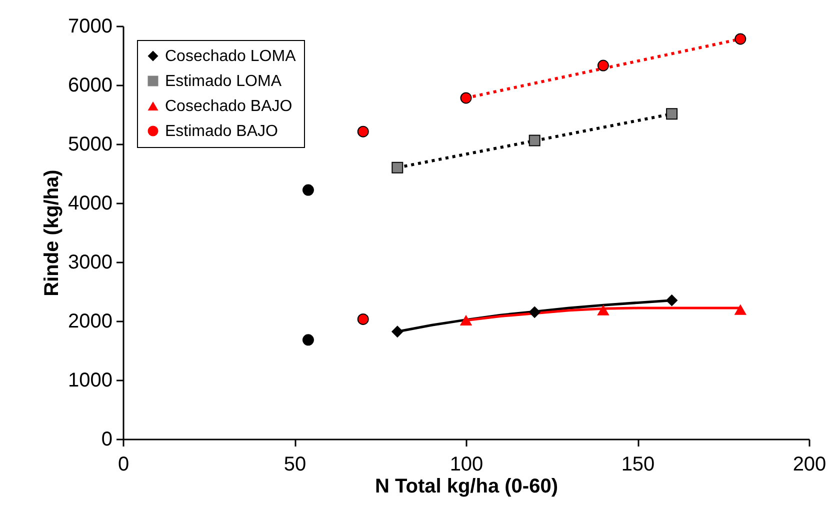  What do you see at coordinates (90, 381) in the screenshot?
I see `y-tick-label: 1000` at bounding box center [90, 381].